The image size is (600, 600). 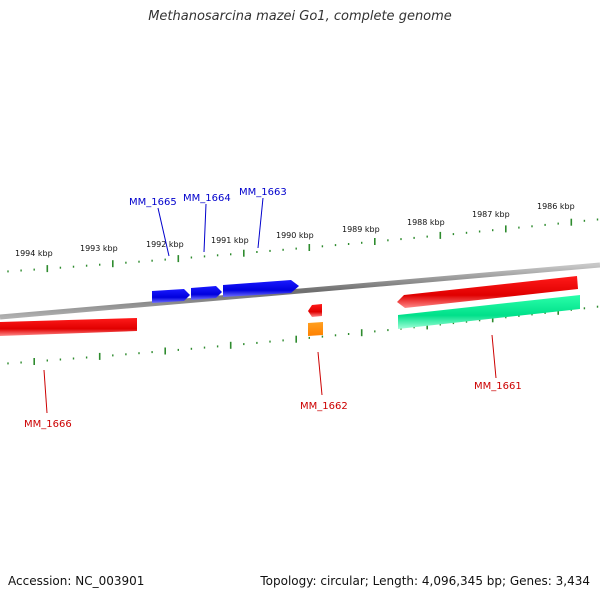 What do you see at coordinates (295, 235) in the screenshot?
I see `kbp-label: 1990 kbp` at bounding box center [295, 235].